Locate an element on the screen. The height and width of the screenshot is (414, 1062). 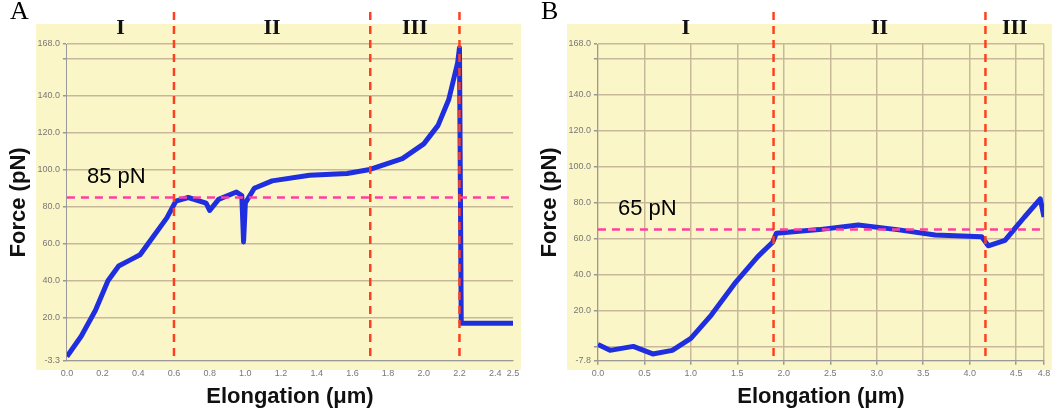
chart-title: B is located at coordinates (550, 13).